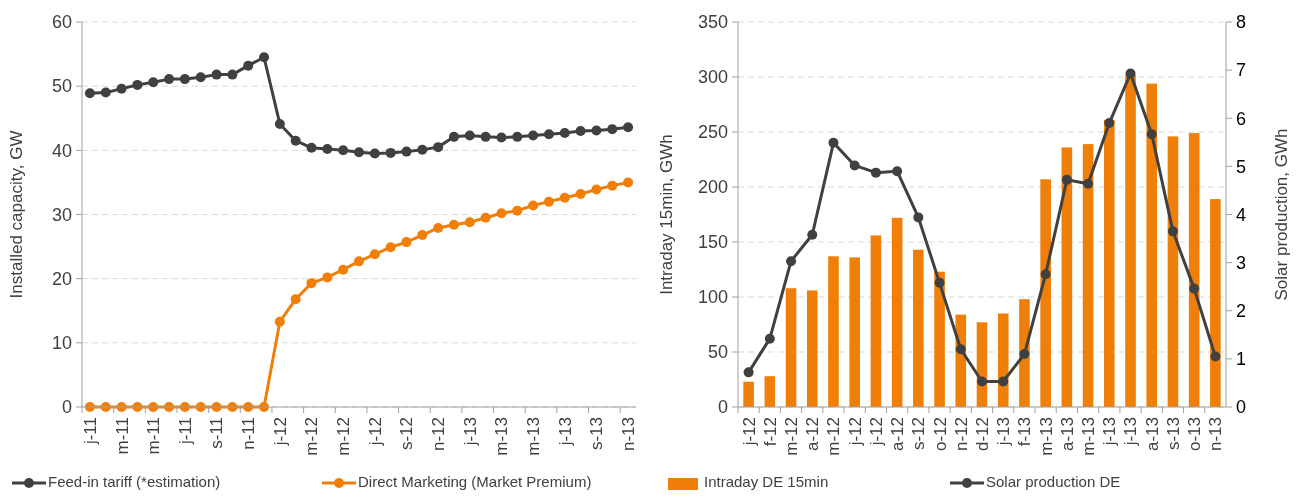 The height and width of the screenshot is (497, 1301). I want to click on y-tick-label: 250, so click(712, 132).